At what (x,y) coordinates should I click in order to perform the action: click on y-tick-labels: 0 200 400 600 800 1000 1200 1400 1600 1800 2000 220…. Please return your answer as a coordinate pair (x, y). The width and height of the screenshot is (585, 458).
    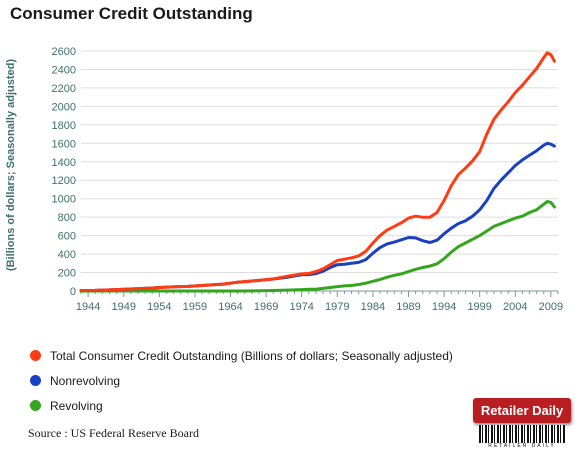
    Looking at the image, I should click on (64, 172).